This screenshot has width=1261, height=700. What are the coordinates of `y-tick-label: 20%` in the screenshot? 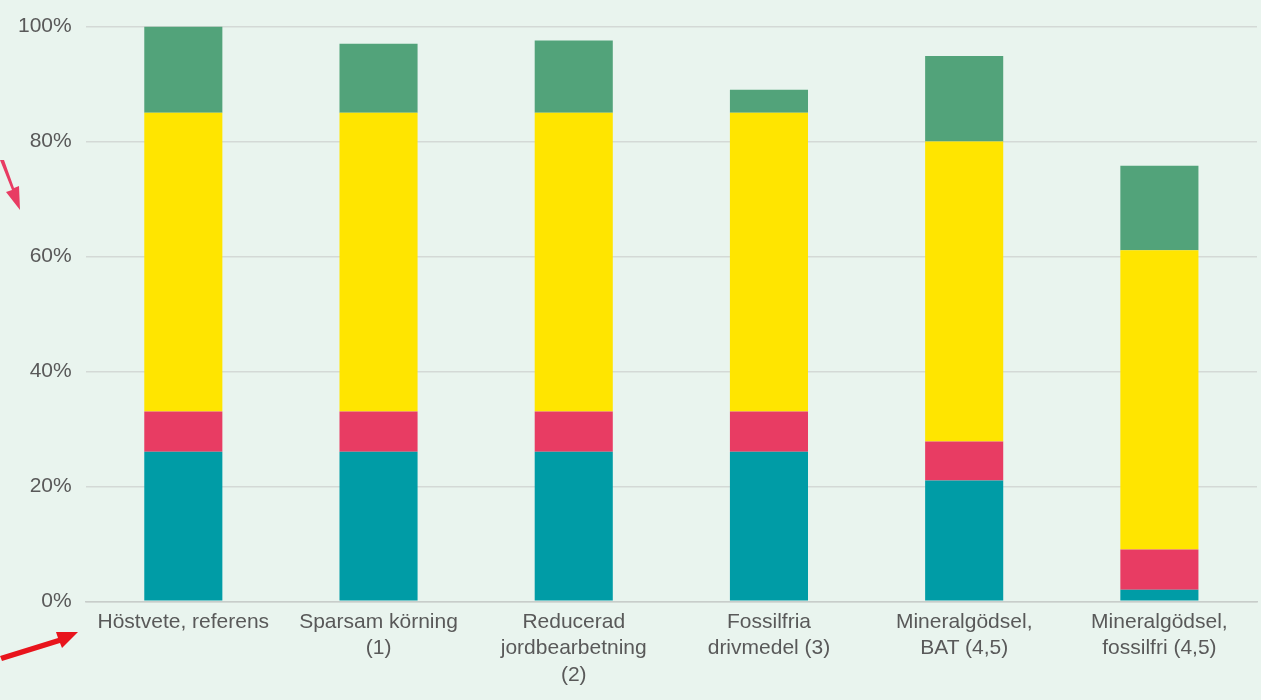 It's located at (50, 485).